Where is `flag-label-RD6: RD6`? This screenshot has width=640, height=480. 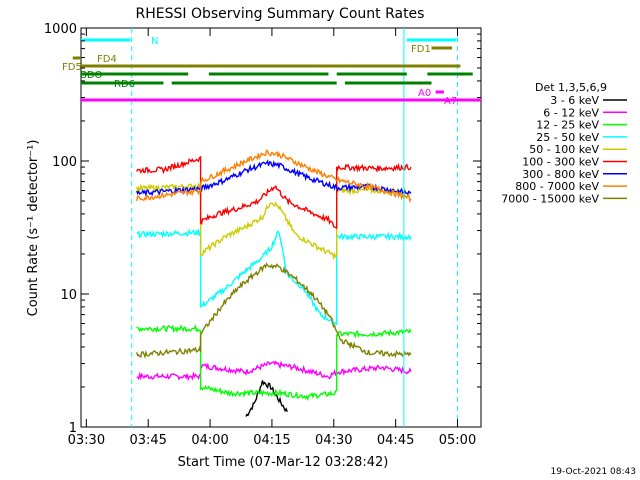 flag-label-RD6: RD6 is located at coordinates (124, 84).